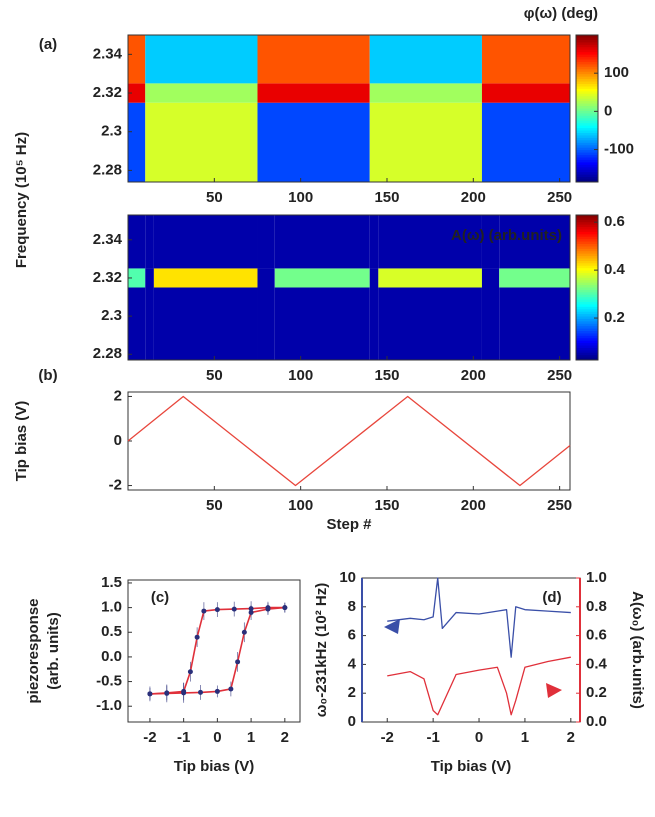 This screenshot has width=655, height=817. I want to click on x-tick-label: 50, so click(214, 197).